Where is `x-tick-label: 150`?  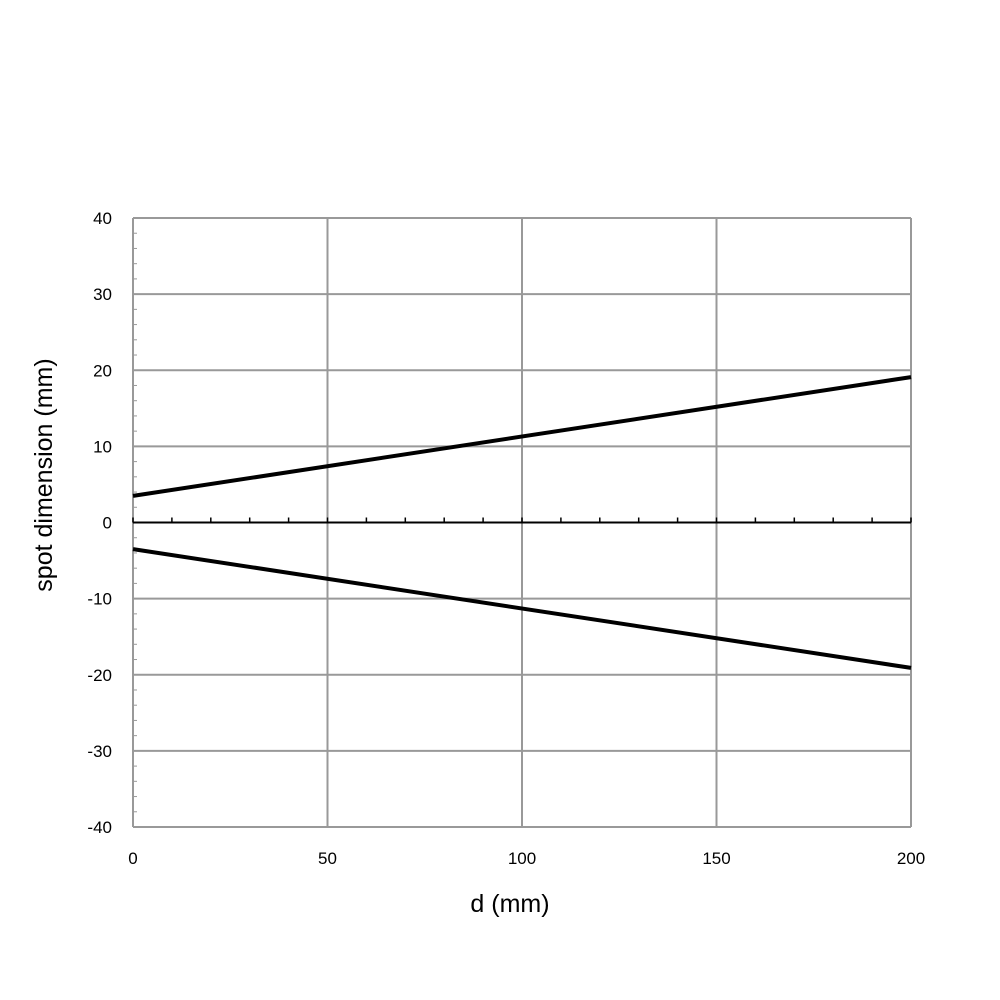 x-tick-label: 150 is located at coordinates (716, 858).